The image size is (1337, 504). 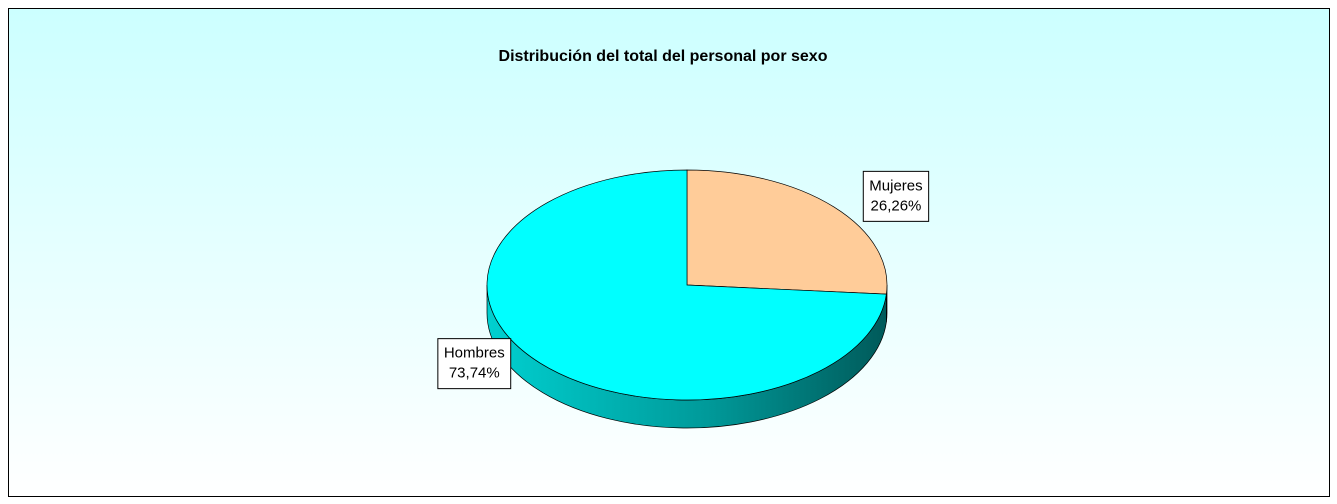 I want to click on data-label-category: Mujeres, so click(x=895, y=185).